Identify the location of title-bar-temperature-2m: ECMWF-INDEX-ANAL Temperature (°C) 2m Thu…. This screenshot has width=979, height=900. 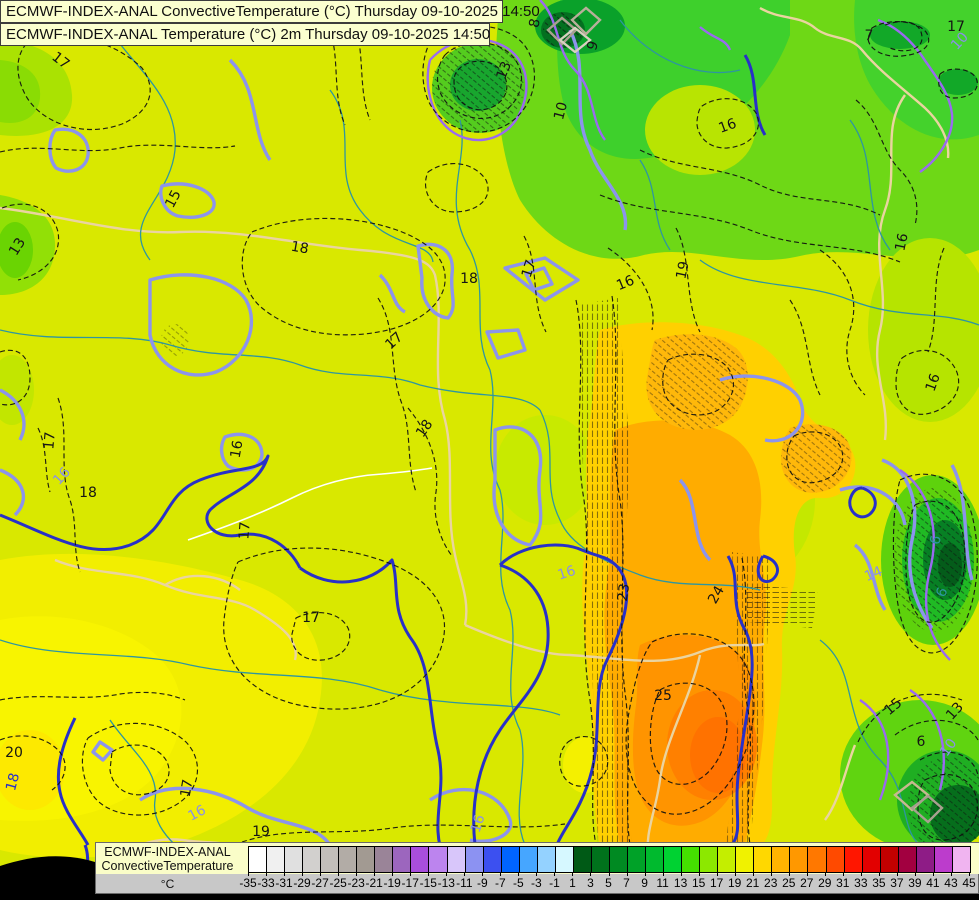
(245, 34).